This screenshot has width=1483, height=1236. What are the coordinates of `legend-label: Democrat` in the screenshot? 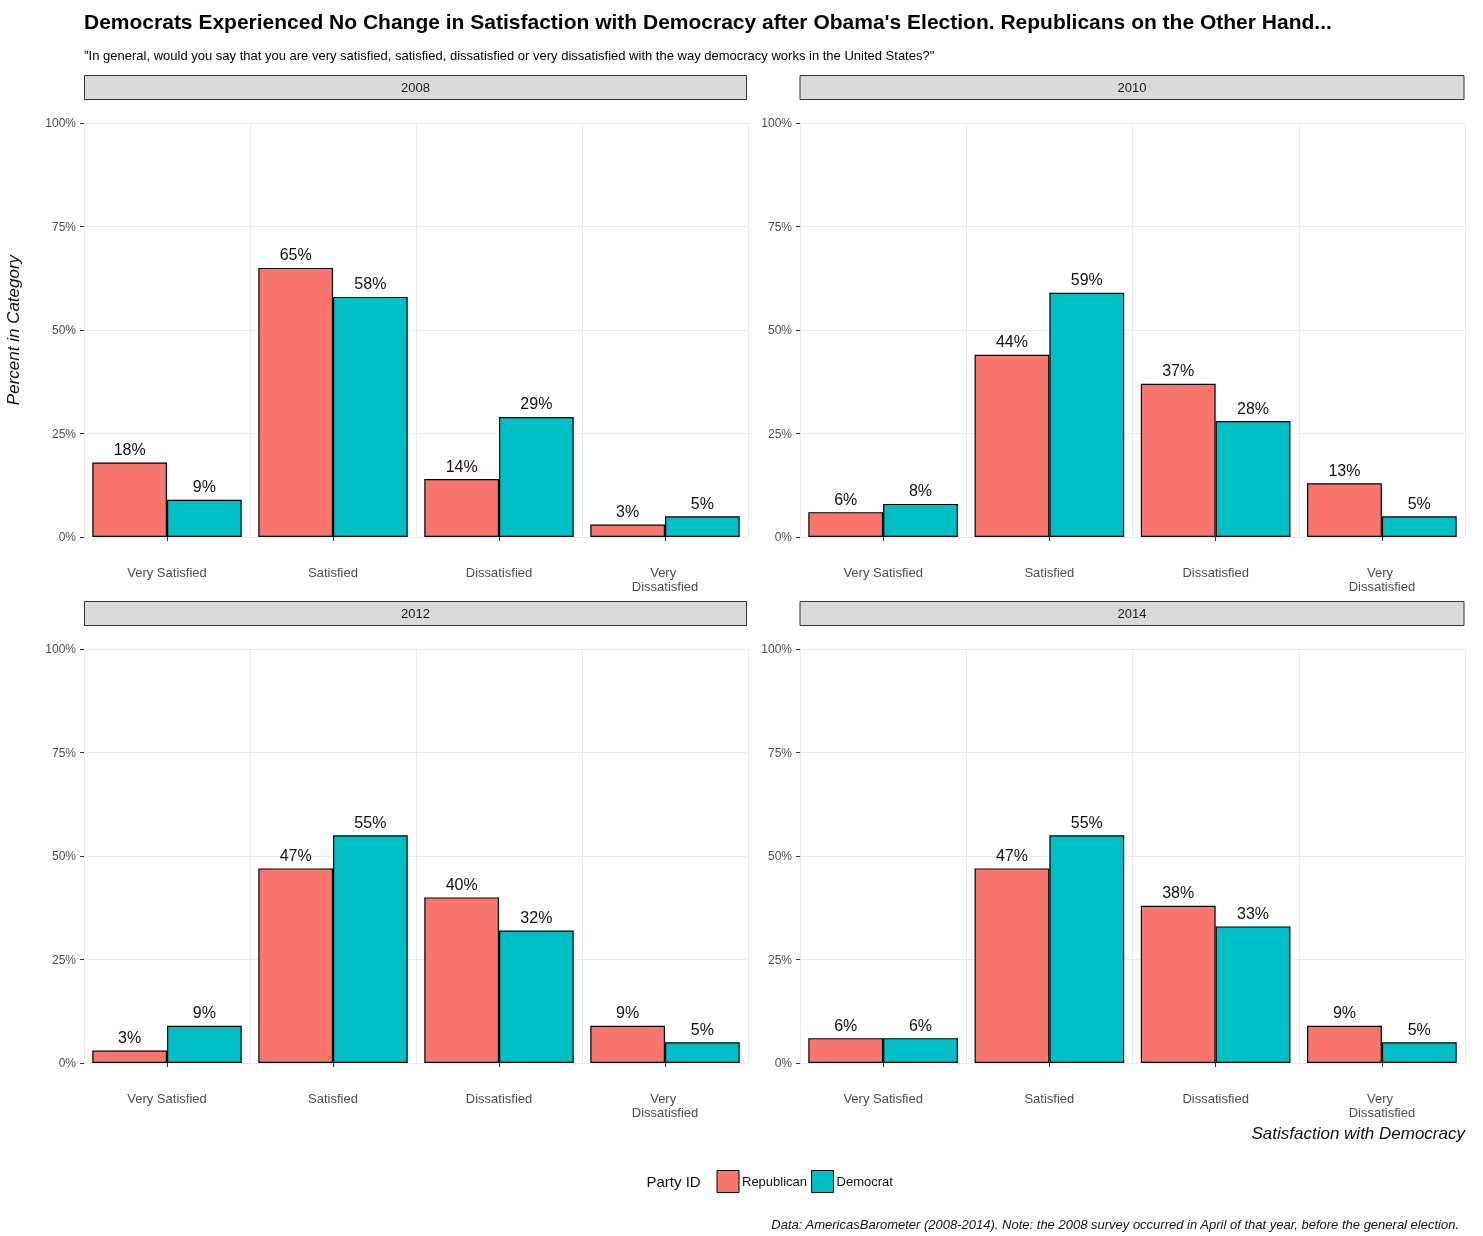 It's located at (865, 1181).